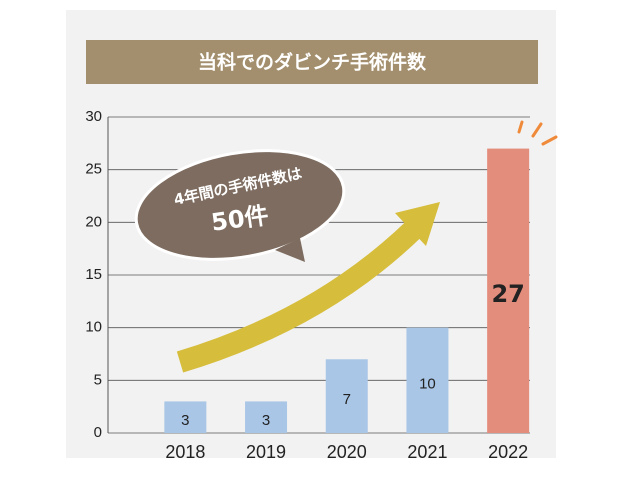 Image resolution: width=623 pixels, height=487 pixels. Describe the element at coordinates (93, 327) in the screenshot. I see `y-tick-label: 10` at that location.